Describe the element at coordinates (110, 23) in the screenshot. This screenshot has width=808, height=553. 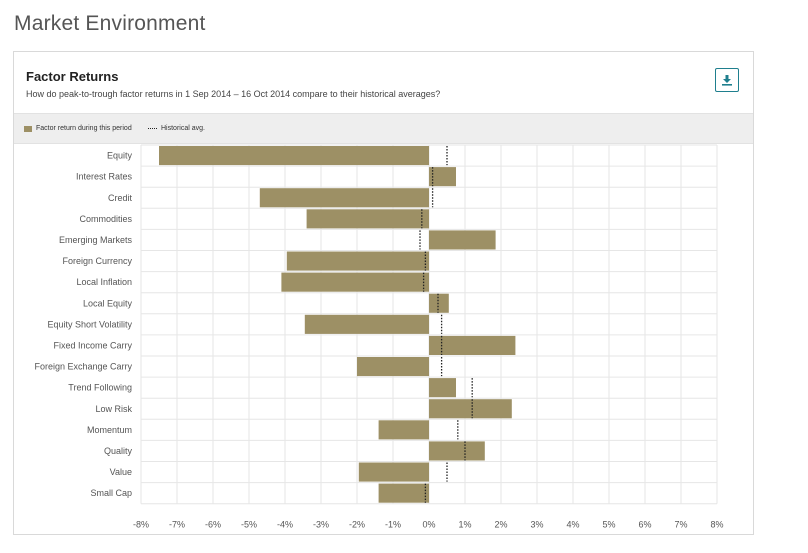
I see `page-title: Market Environment` at that location.